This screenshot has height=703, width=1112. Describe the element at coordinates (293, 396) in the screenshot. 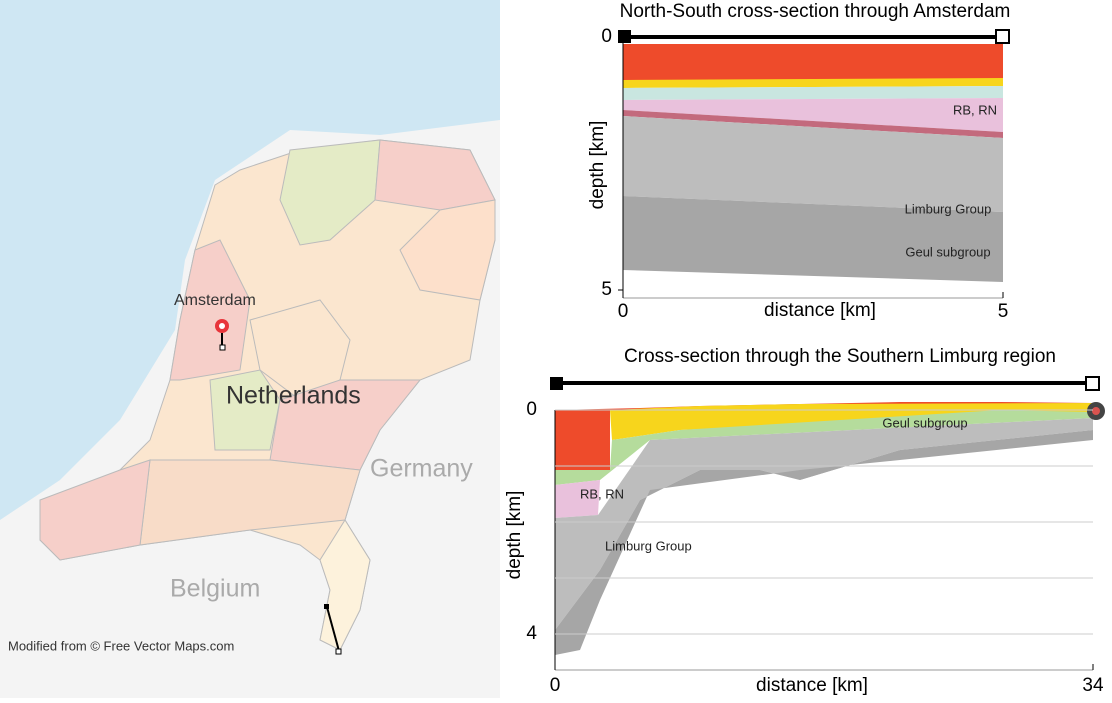

I see `country-label: Netherlands` at that location.